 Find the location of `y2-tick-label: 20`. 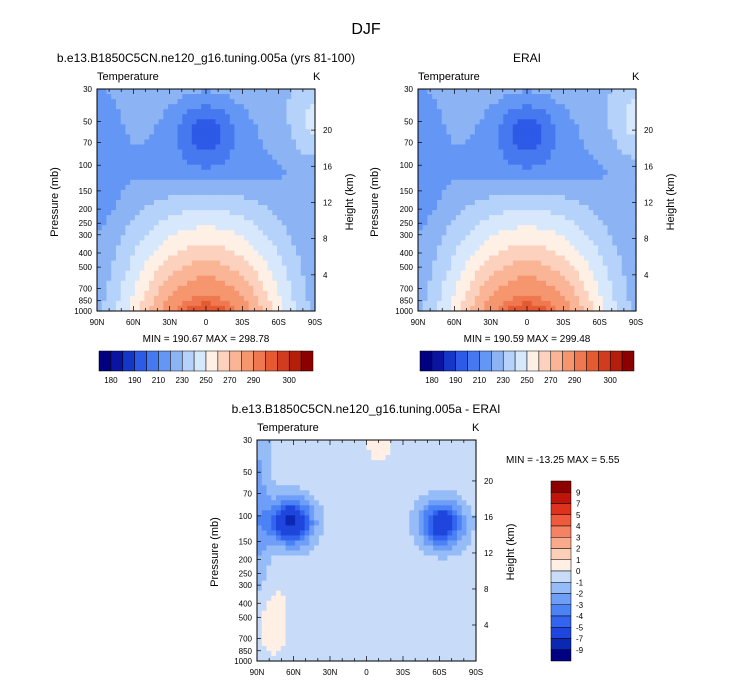

y2-tick-label: 20 is located at coordinates (327, 130).